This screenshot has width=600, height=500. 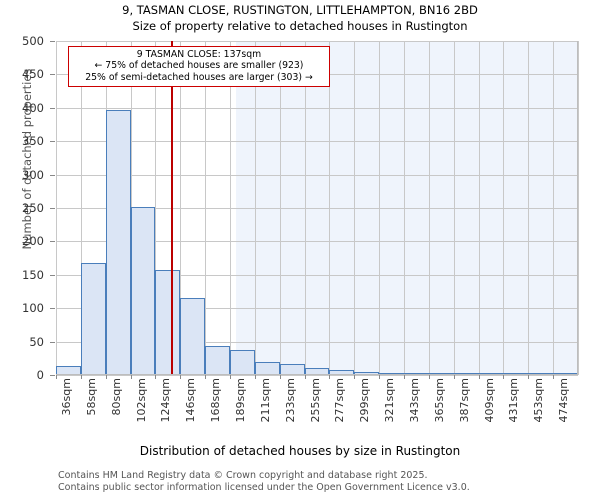 What do you see at coordinates (240, 400) in the screenshot?
I see `x-axis-tick-label: 189sqm` at bounding box center [240, 400].